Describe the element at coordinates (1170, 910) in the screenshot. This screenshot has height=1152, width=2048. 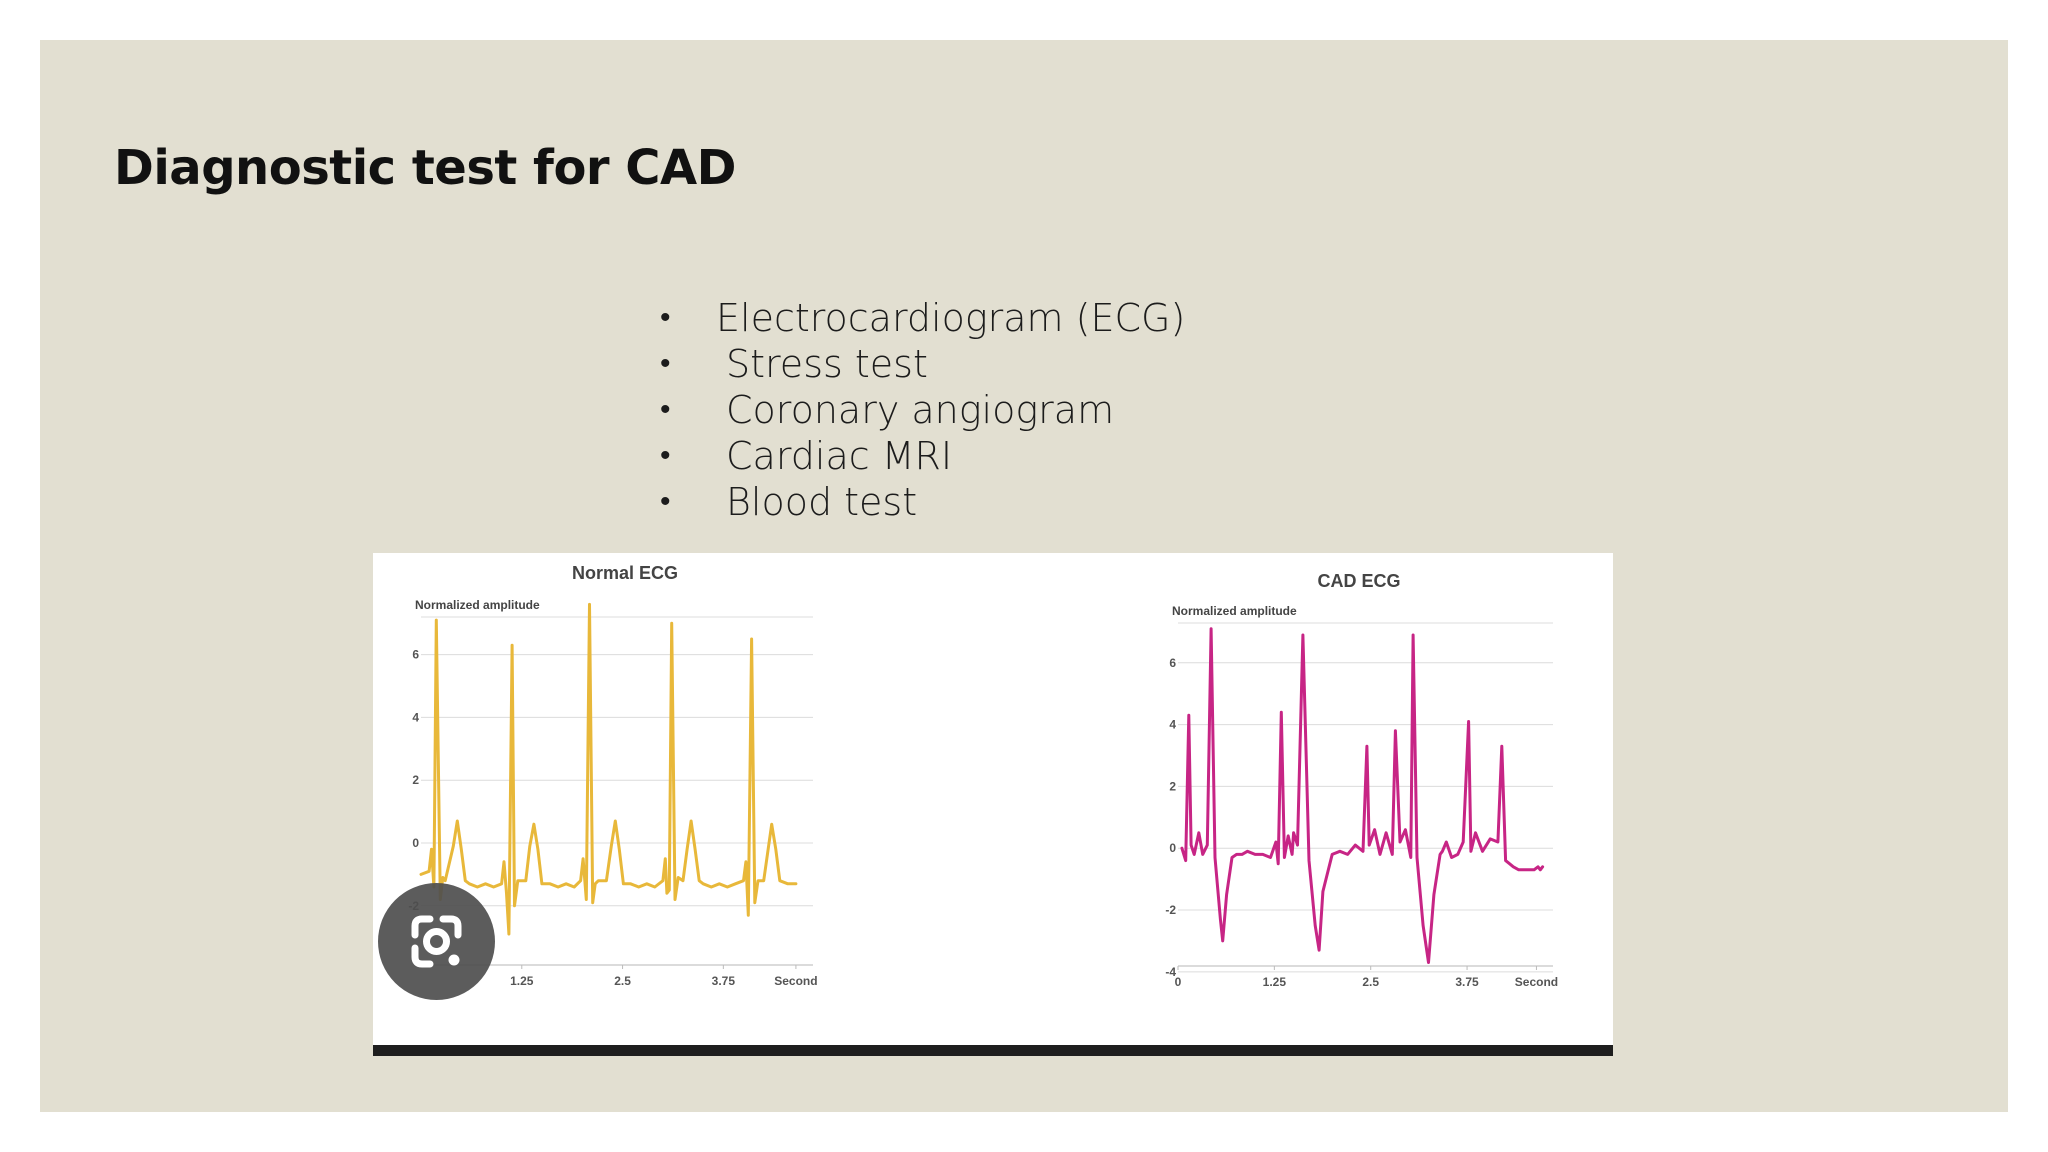
I see `y-tick-label: -2` at that location.